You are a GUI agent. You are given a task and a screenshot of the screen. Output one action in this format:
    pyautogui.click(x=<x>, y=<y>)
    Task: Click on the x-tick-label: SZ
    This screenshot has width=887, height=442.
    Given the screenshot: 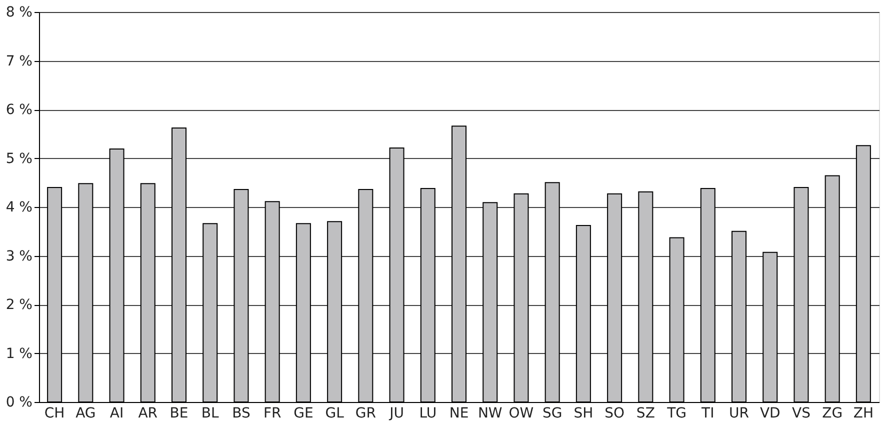 What is the action you would take?
    pyautogui.click(x=645, y=414)
    